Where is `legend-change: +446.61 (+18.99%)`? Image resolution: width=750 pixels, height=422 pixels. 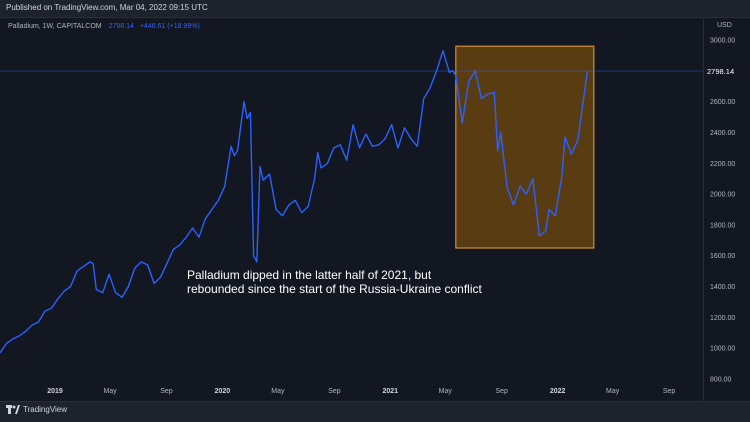 legend-change: +446.61 (+18.99%) is located at coordinates (169, 26).